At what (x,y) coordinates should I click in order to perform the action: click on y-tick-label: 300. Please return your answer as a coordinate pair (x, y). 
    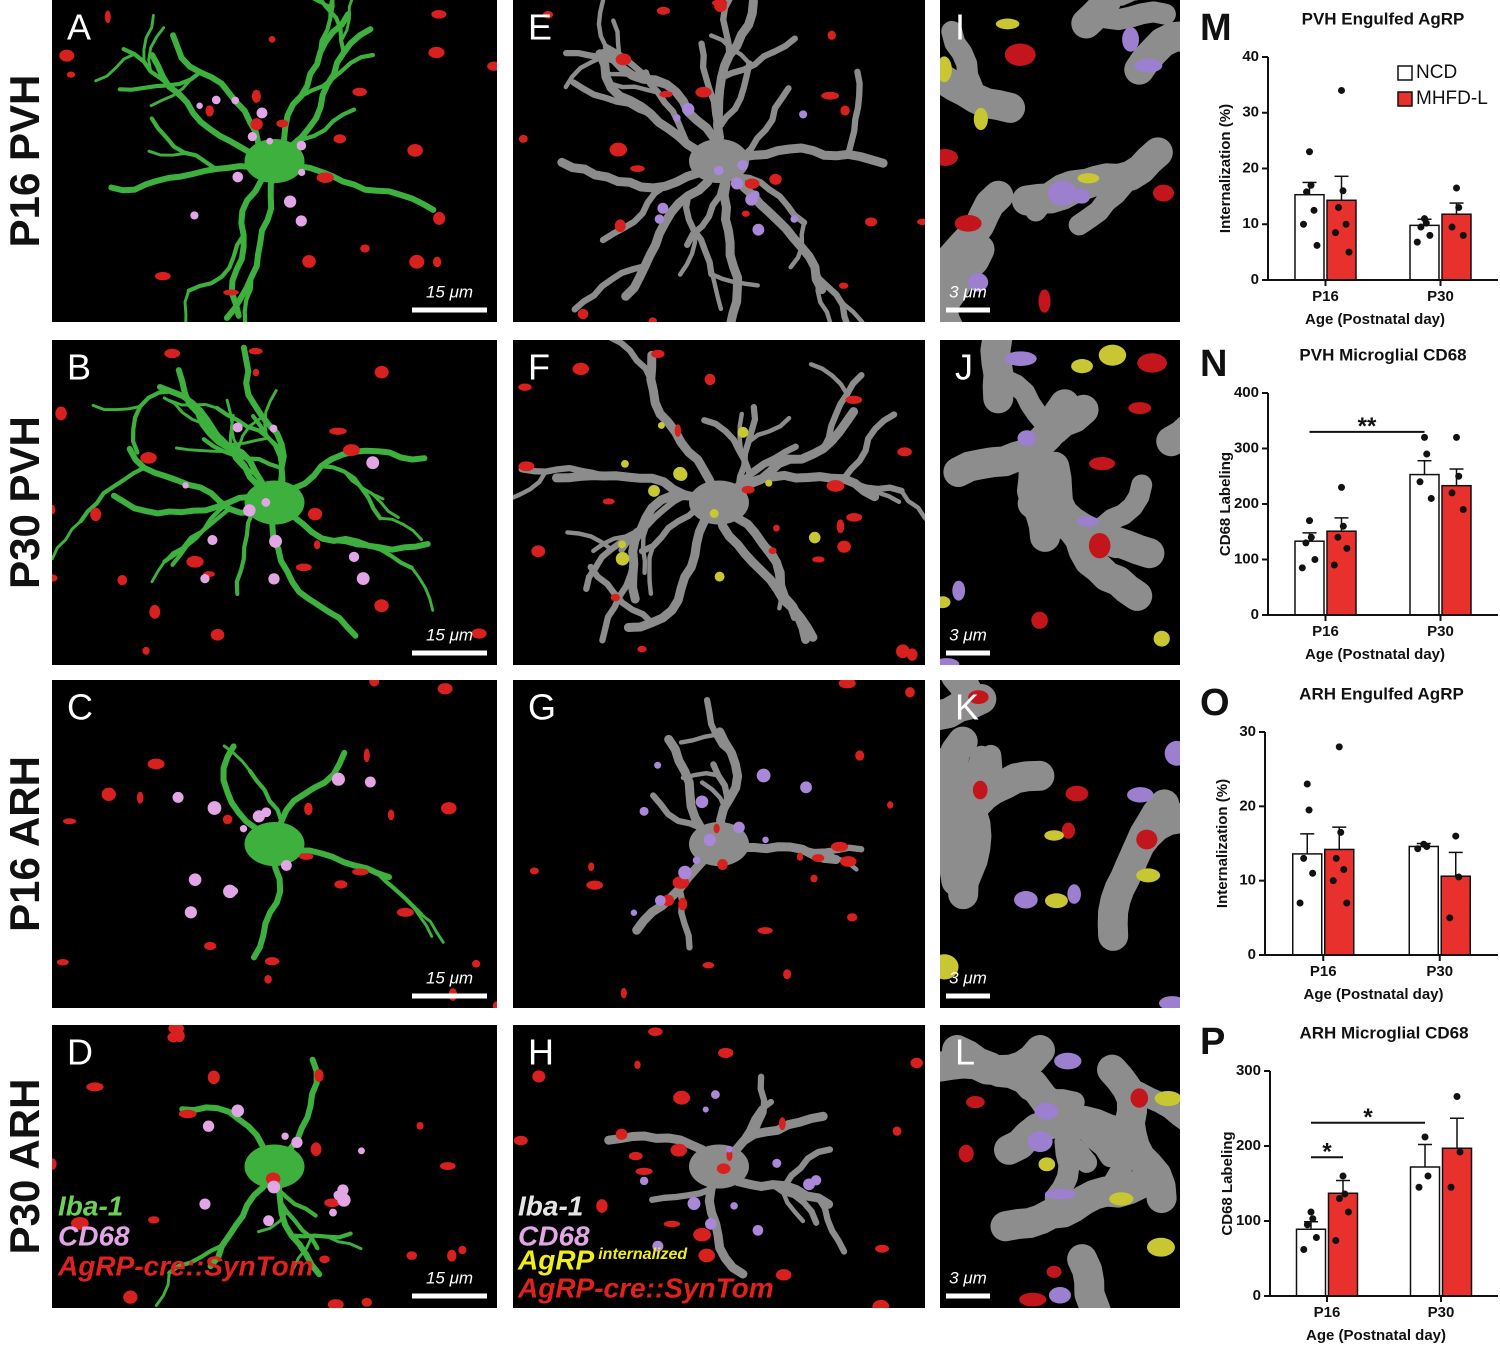
    Looking at the image, I should click on (1248, 1070).